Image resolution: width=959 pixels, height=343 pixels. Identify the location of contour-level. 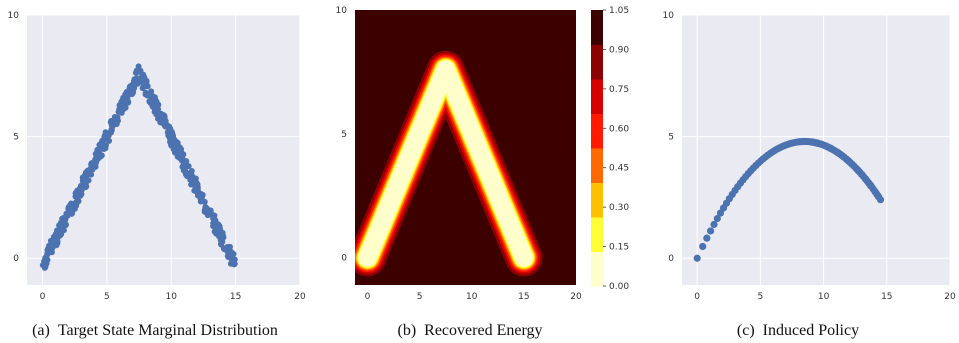
(445, 163).